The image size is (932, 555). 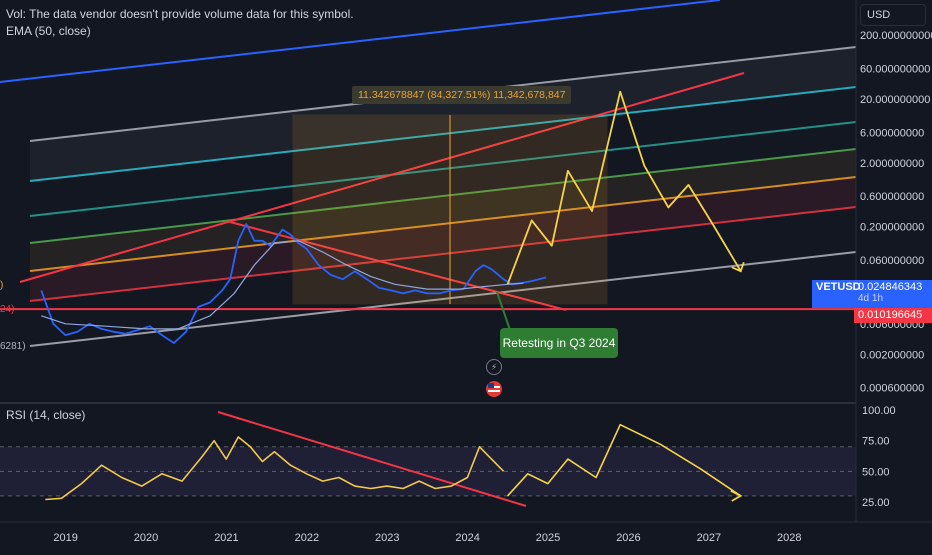 What do you see at coordinates (895, 70) in the screenshot?
I see `price-axis-tick: 60.000000000` at bounding box center [895, 70].